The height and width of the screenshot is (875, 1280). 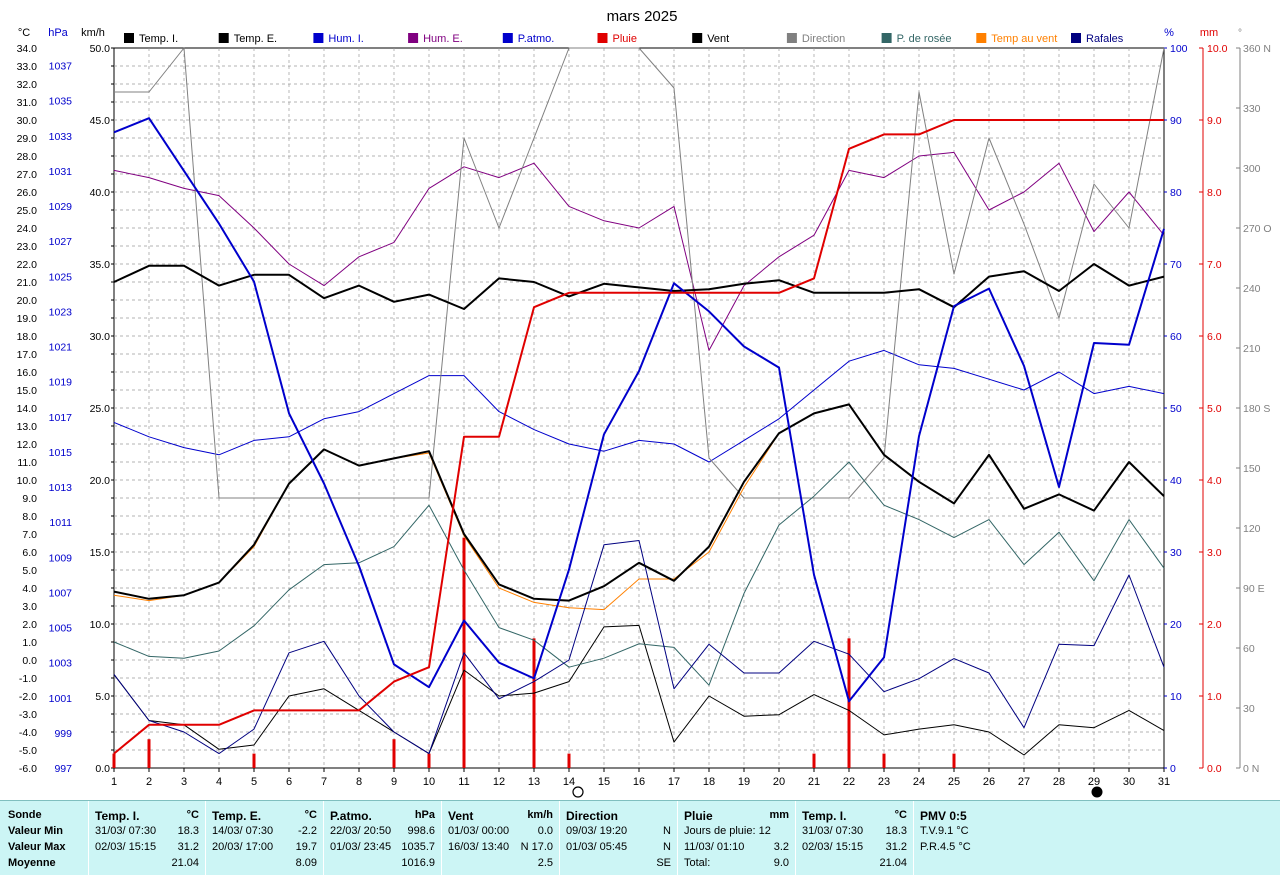 I want to click on x-tick-label: 3, so click(x=184, y=782).